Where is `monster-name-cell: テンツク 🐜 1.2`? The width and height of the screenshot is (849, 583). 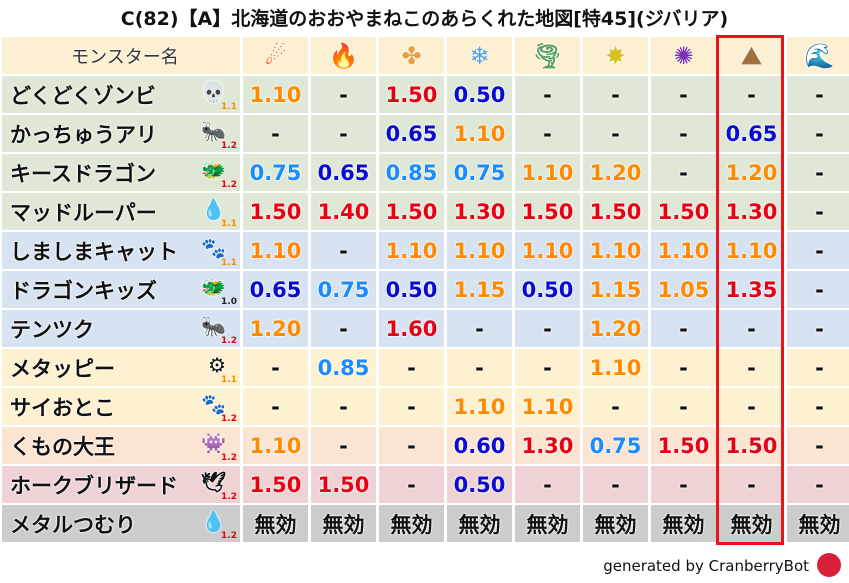 monster-name-cell: テンツク 🐜 1.2 is located at coordinates (121, 328).